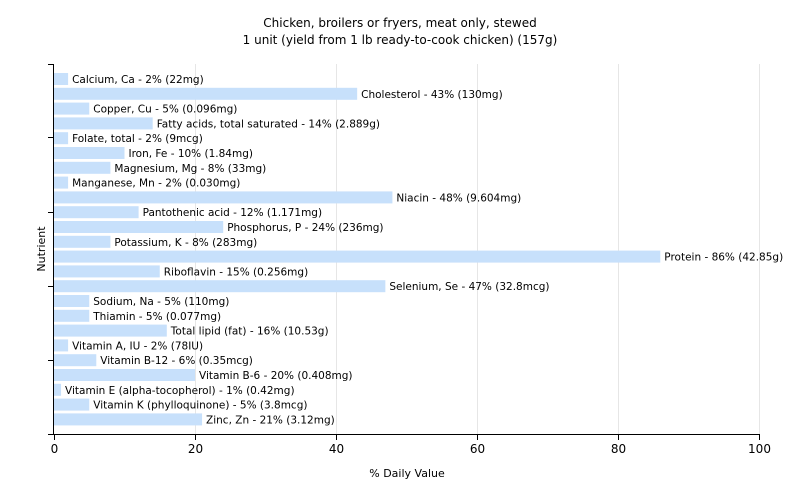  Describe the element at coordinates (137, 139) in the screenshot. I see `bar-label-folate-total: Folate, total - 2% (9mcg)` at that location.